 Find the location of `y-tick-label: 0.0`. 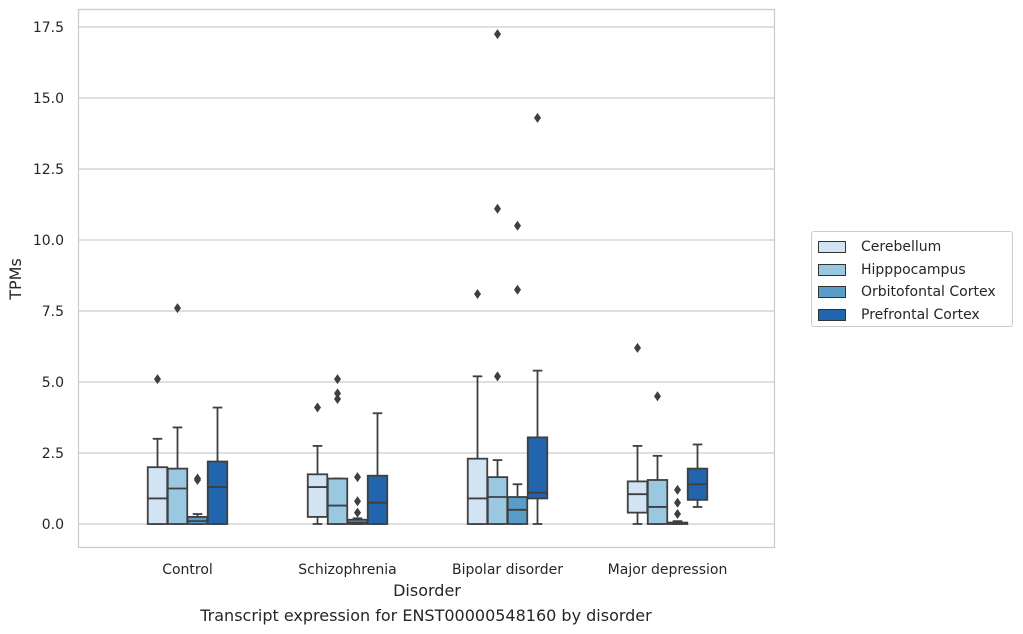

y-tick-label: 0.0 is located at coordinates (53, 525).